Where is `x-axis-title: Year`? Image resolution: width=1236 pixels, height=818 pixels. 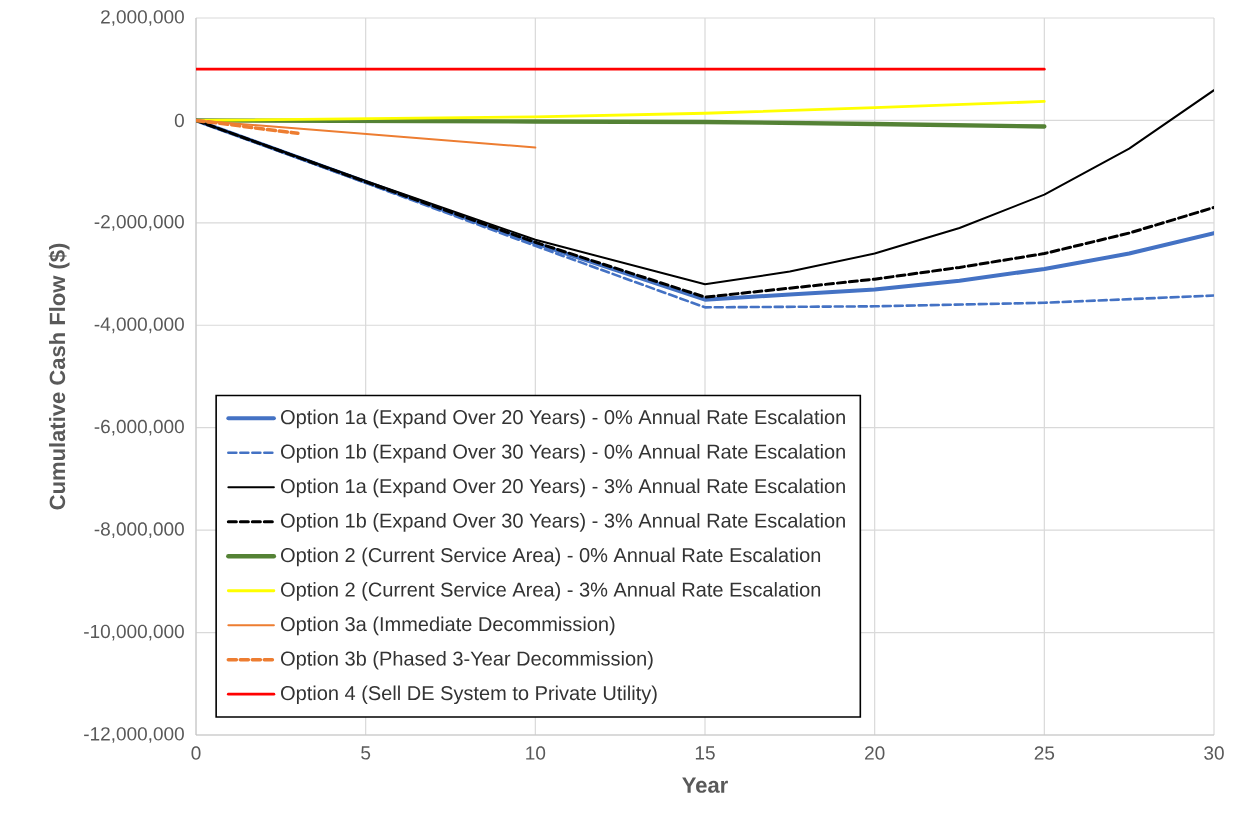 x-axis-title: Year is located at coordinates (705, 785).